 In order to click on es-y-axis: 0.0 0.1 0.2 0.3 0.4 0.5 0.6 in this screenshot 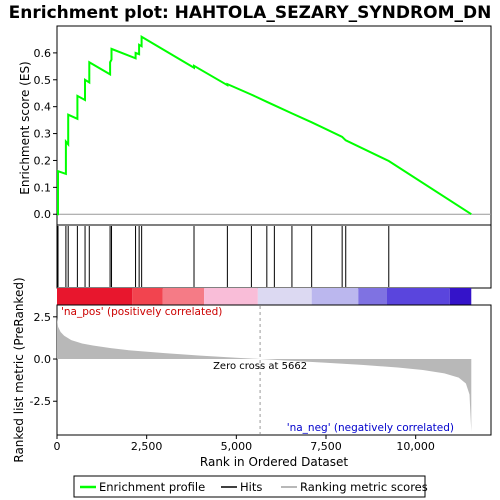, I will do `click(45, 134)`.